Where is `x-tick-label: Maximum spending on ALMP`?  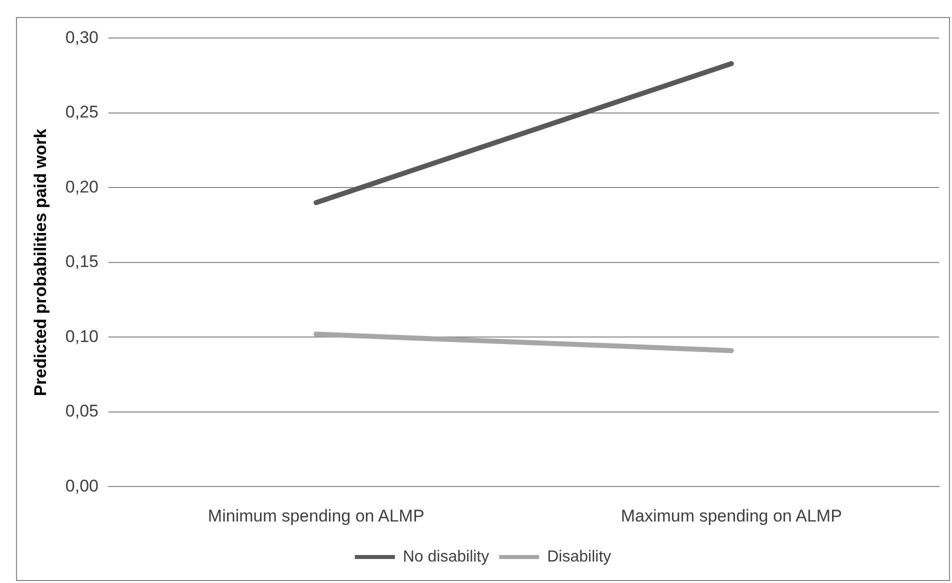
x-tick-label: Maximum spending on ALMP is located at coordinates (731, 516).